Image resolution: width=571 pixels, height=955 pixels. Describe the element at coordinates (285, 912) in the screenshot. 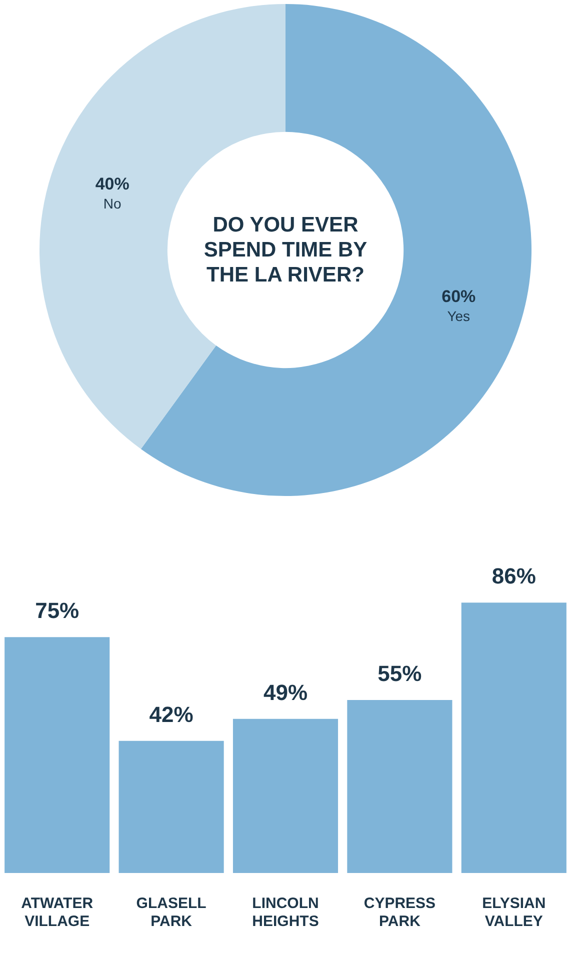

I see `x-tick-label: LINCOLN HEIGHTS` at that location.